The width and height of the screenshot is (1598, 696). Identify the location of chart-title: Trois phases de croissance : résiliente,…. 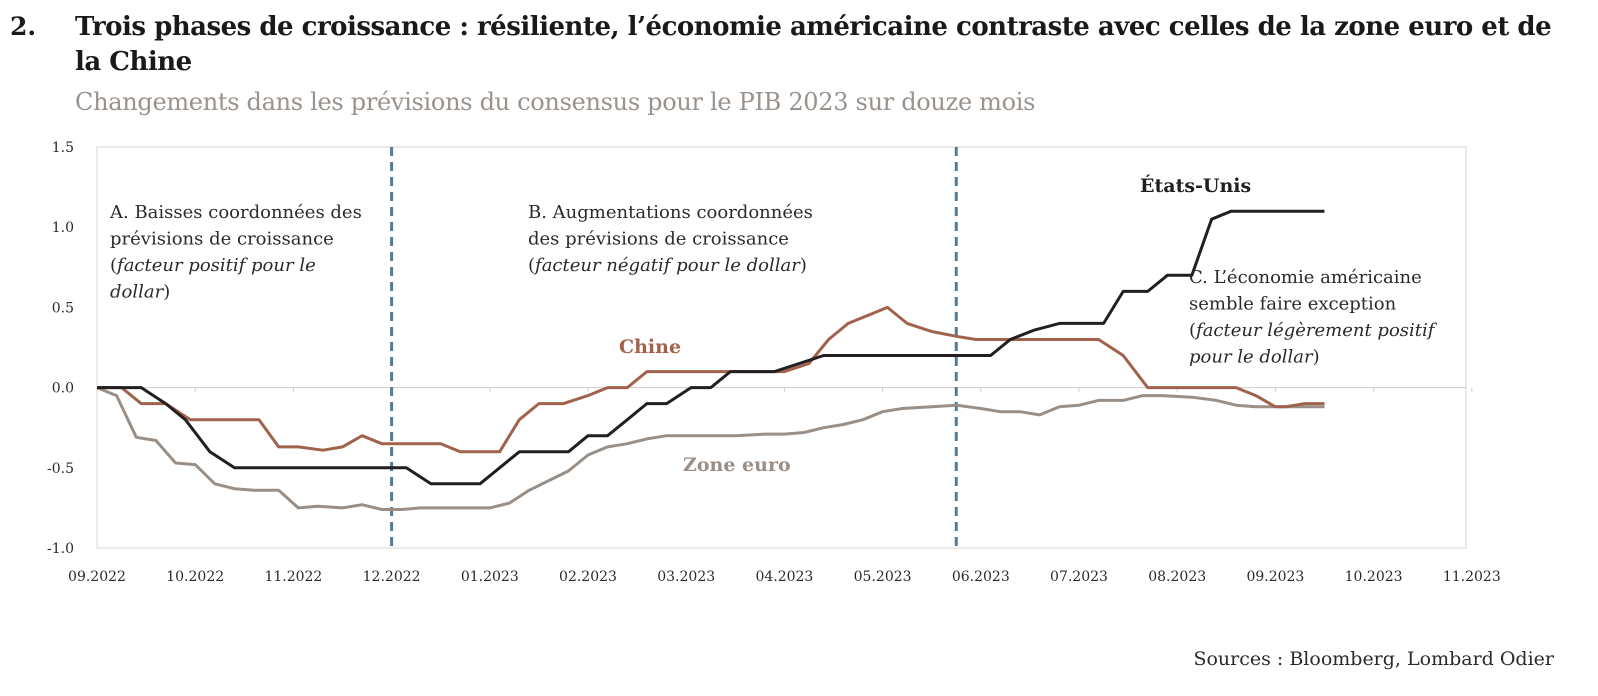
(813, 44).